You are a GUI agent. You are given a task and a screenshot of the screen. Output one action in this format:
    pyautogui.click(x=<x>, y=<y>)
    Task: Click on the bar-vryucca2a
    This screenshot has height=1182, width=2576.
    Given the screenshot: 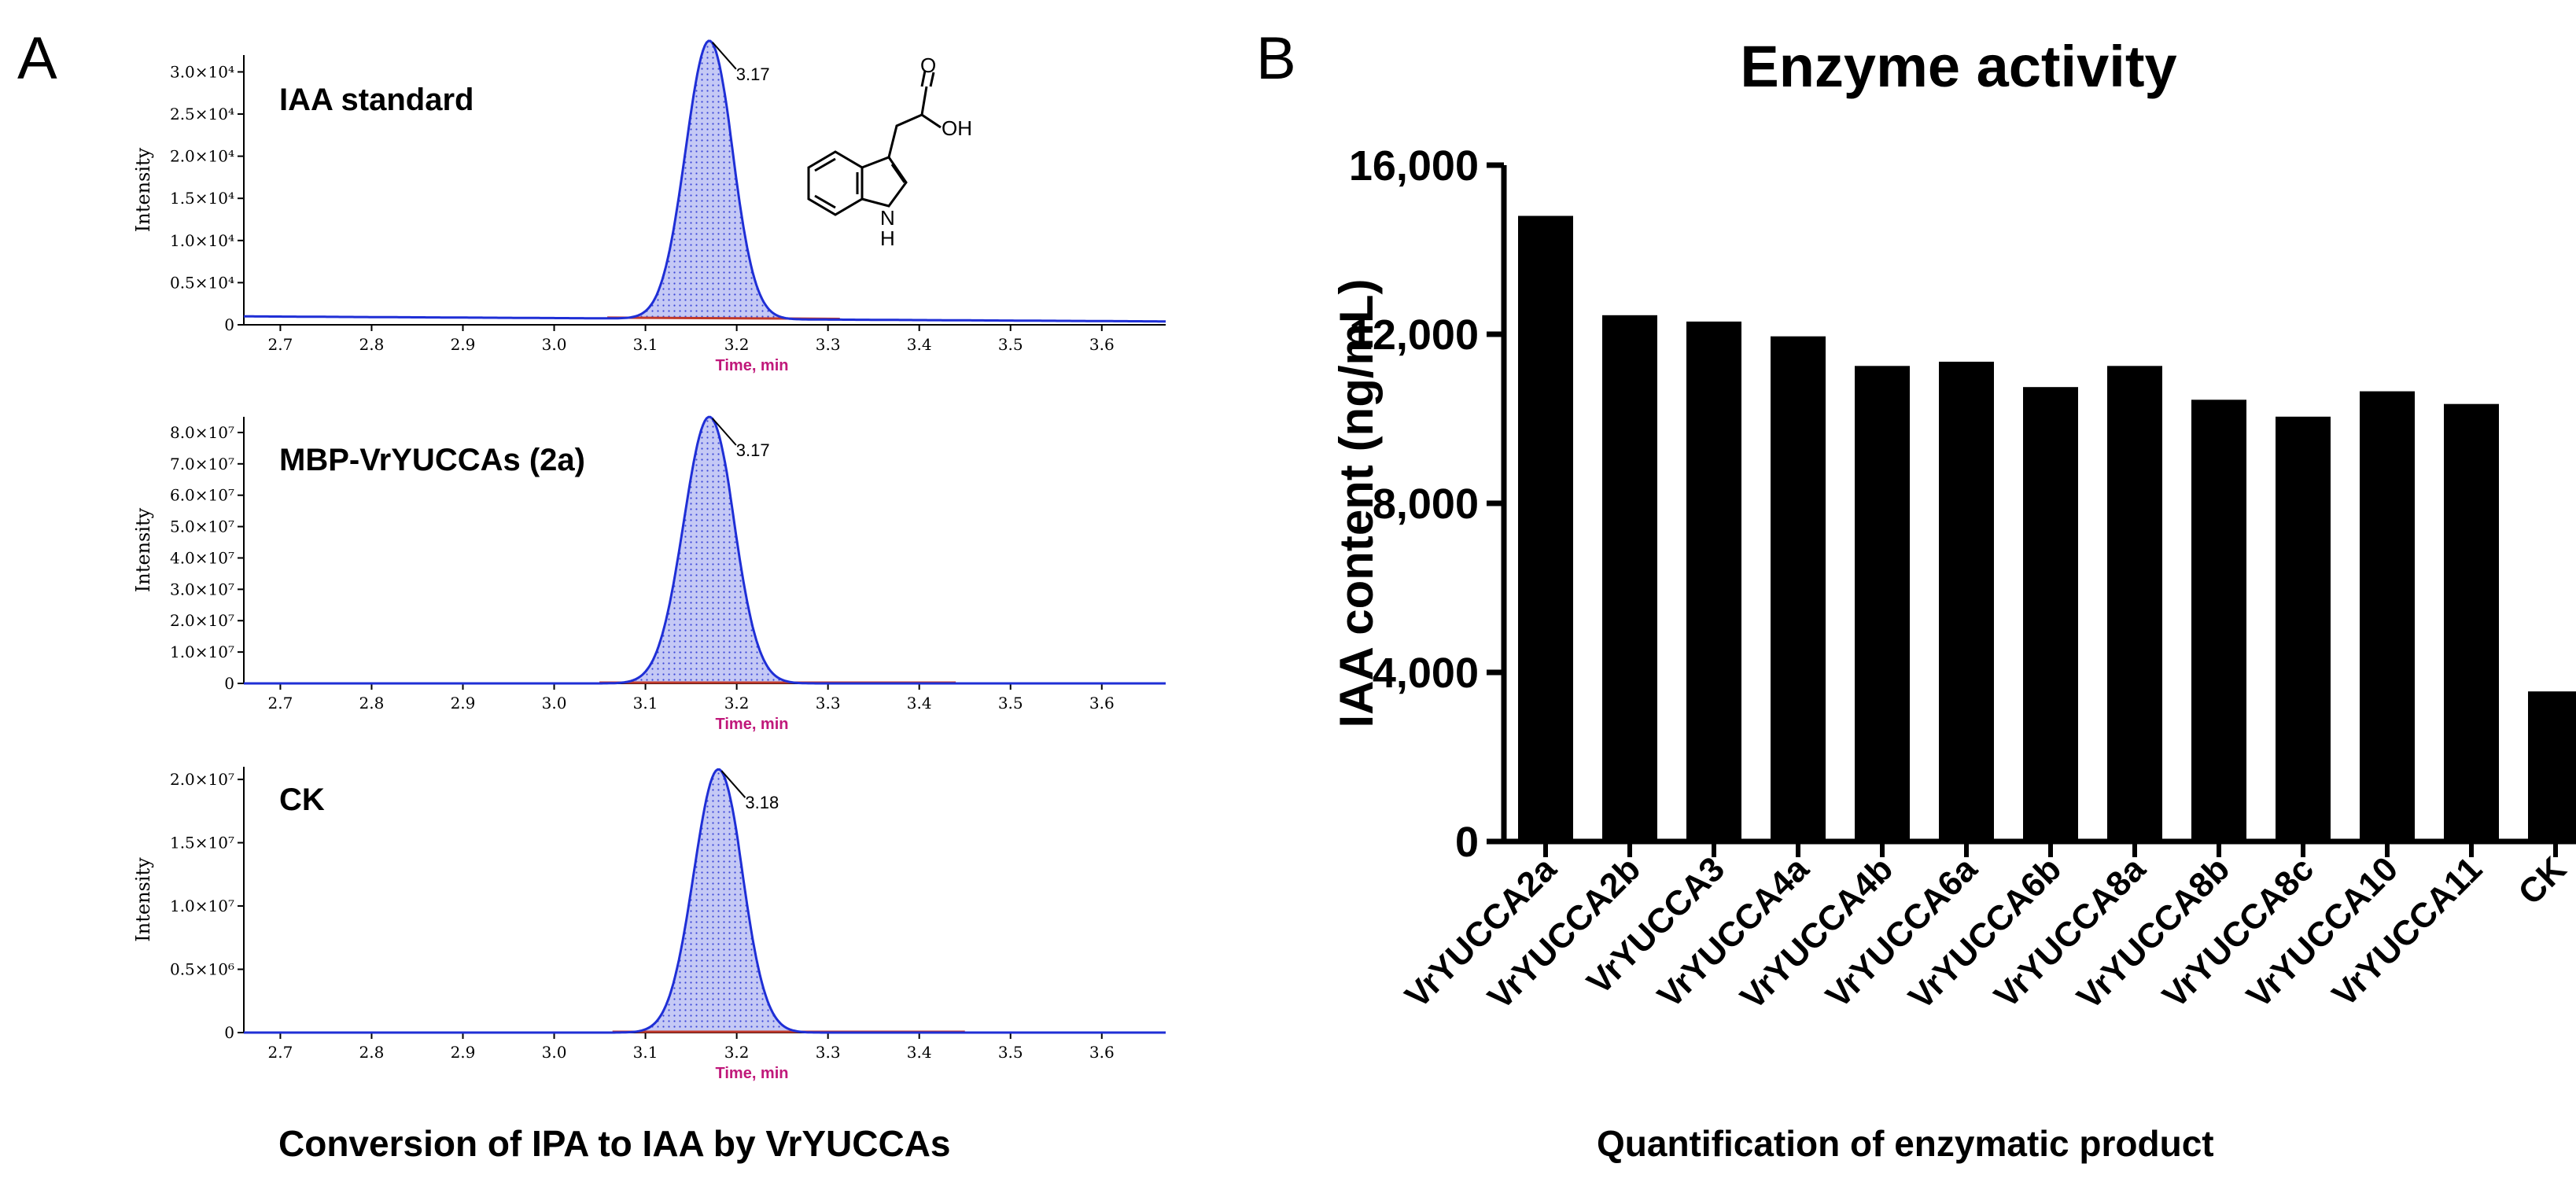 What is the action you would take?
    pyautogui.click(x=1545, y=528)
    